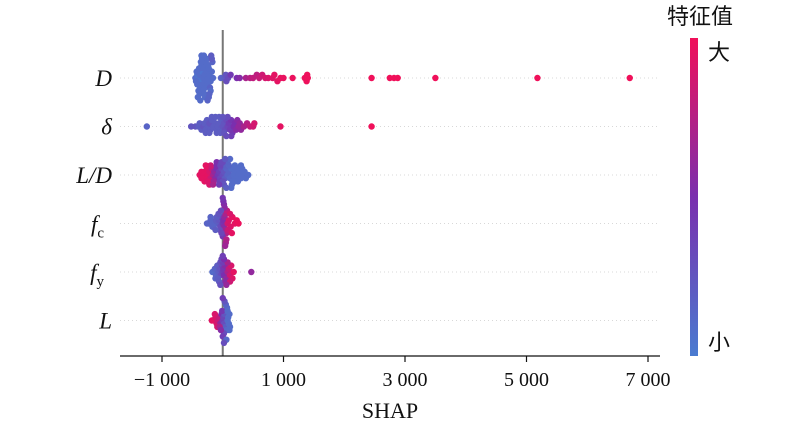 The height and width of the screenshot is (428, 800). I want to click on x-axis-title: SHAP, so click(390, 410).